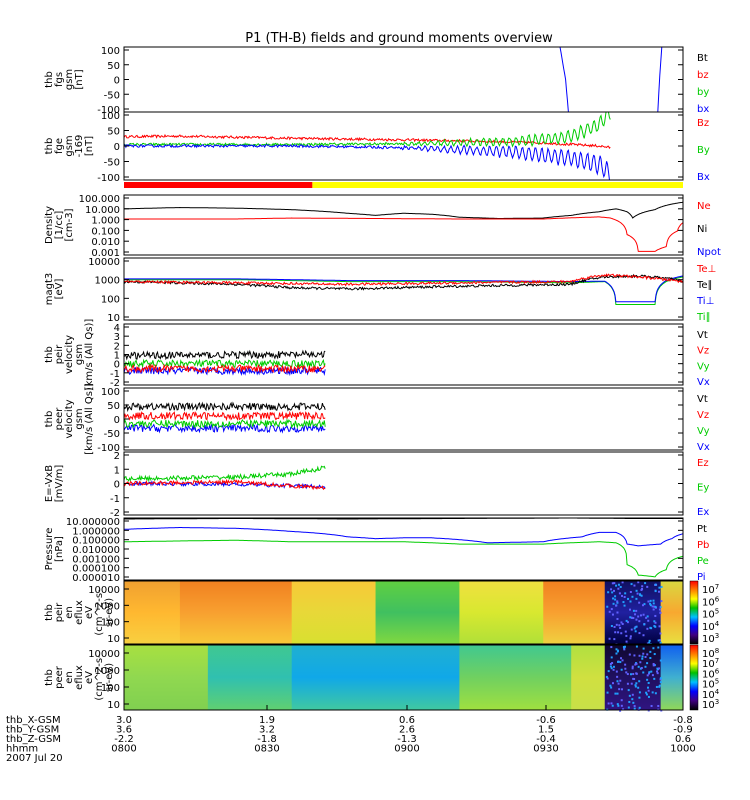 This screenshot has width=750, height=800. I want to click on x-row-value: 0830, so click(266, 749).